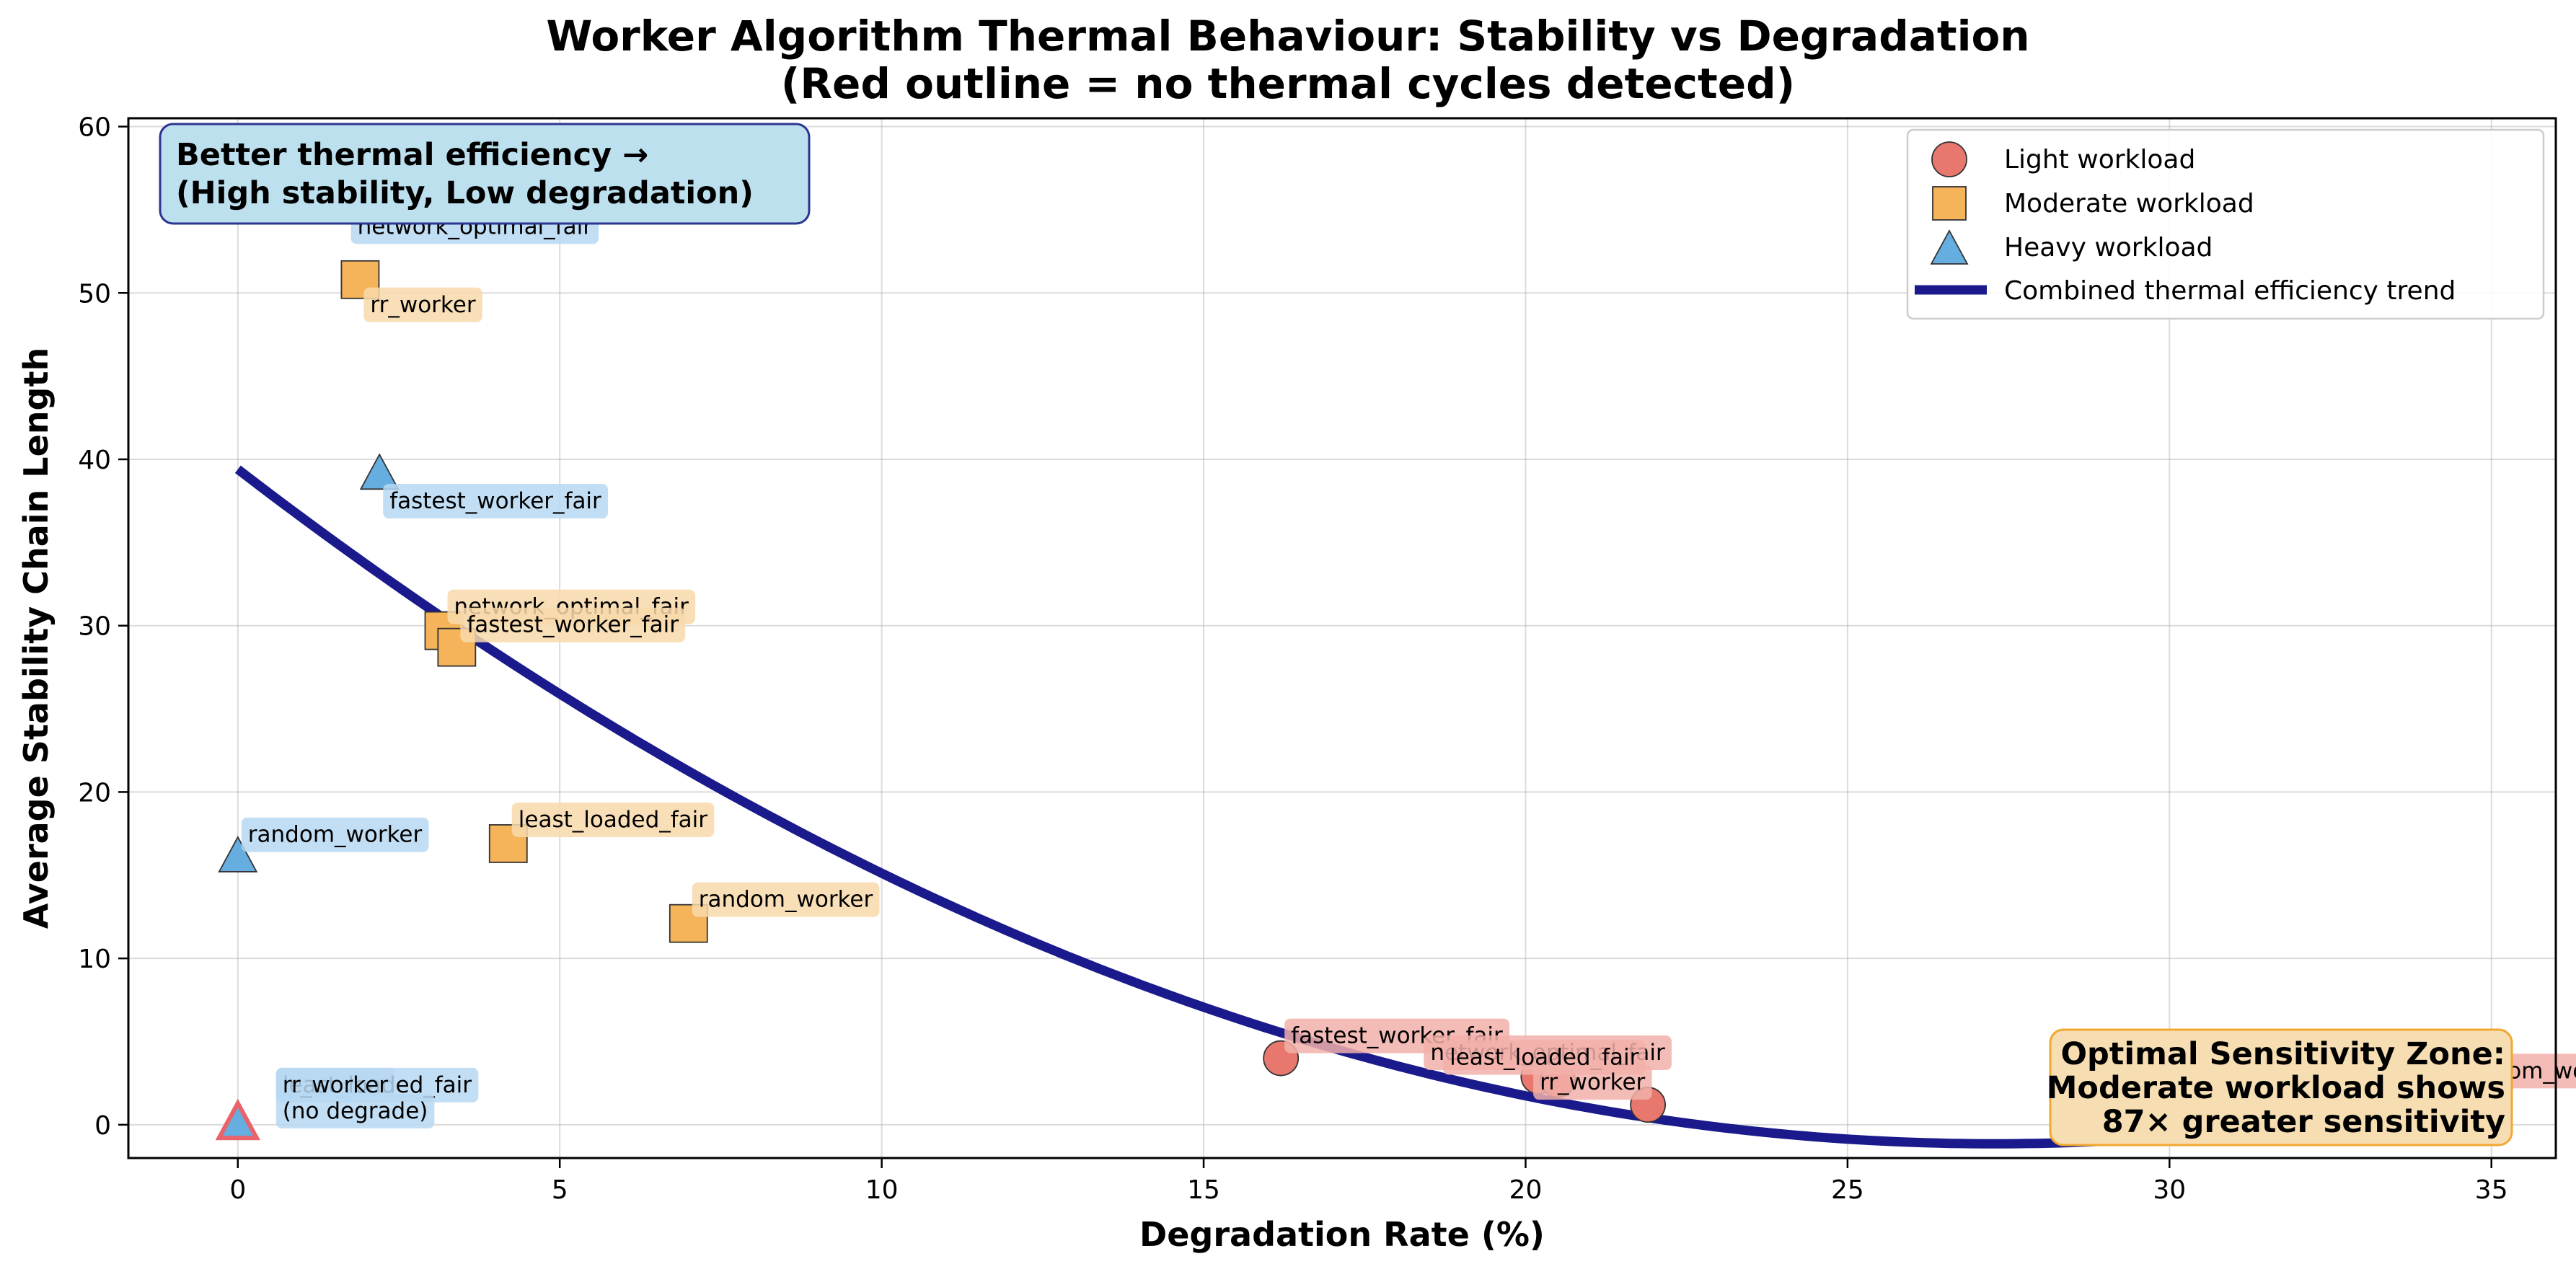 The height and width of the screenshot is (1277, 2576). Describe the element at coordinates (882, 1190) in the screenshot. I see `x-tick-label: 10` at that location.